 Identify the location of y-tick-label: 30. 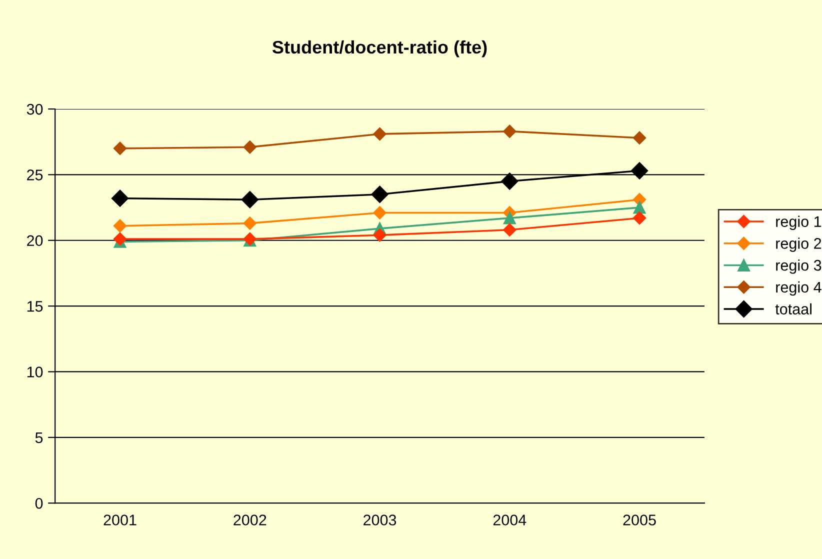
(34, 109).